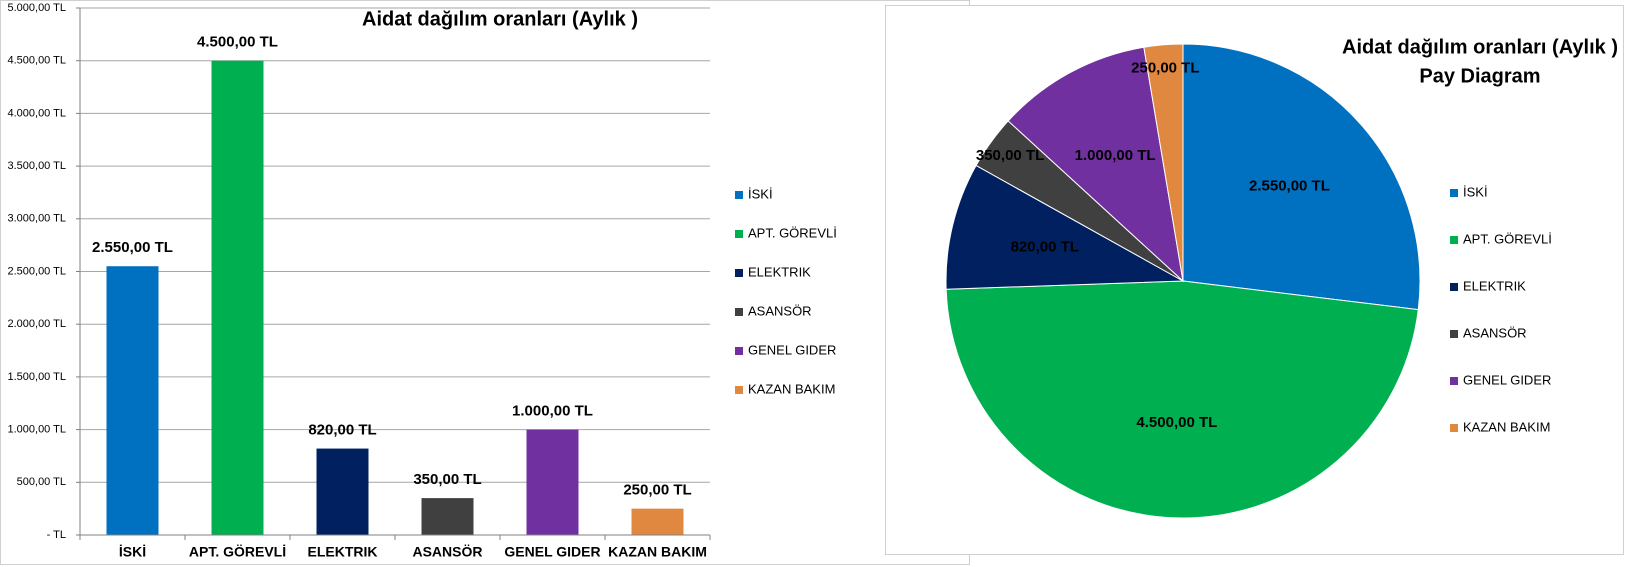  I want to click on y-tick-label: 4.000,00 TL, so click(36, 113).